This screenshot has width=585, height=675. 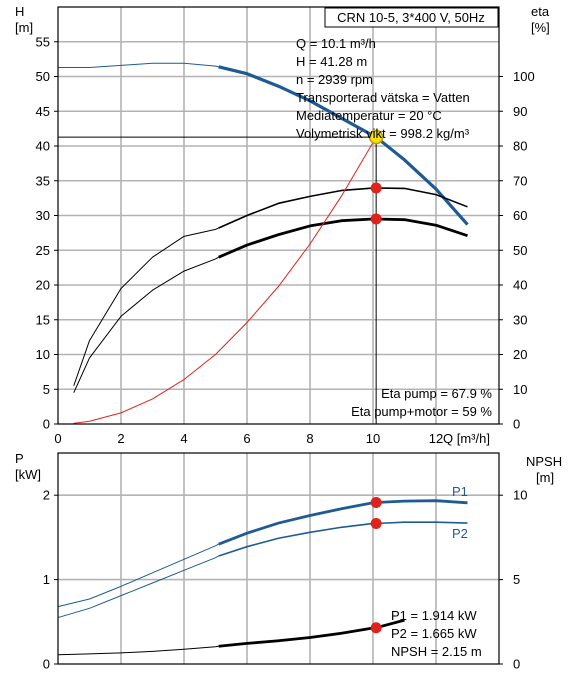 I want to click on info-line-q: Q = 10.1 m³/h, so click(x=336, y=43).